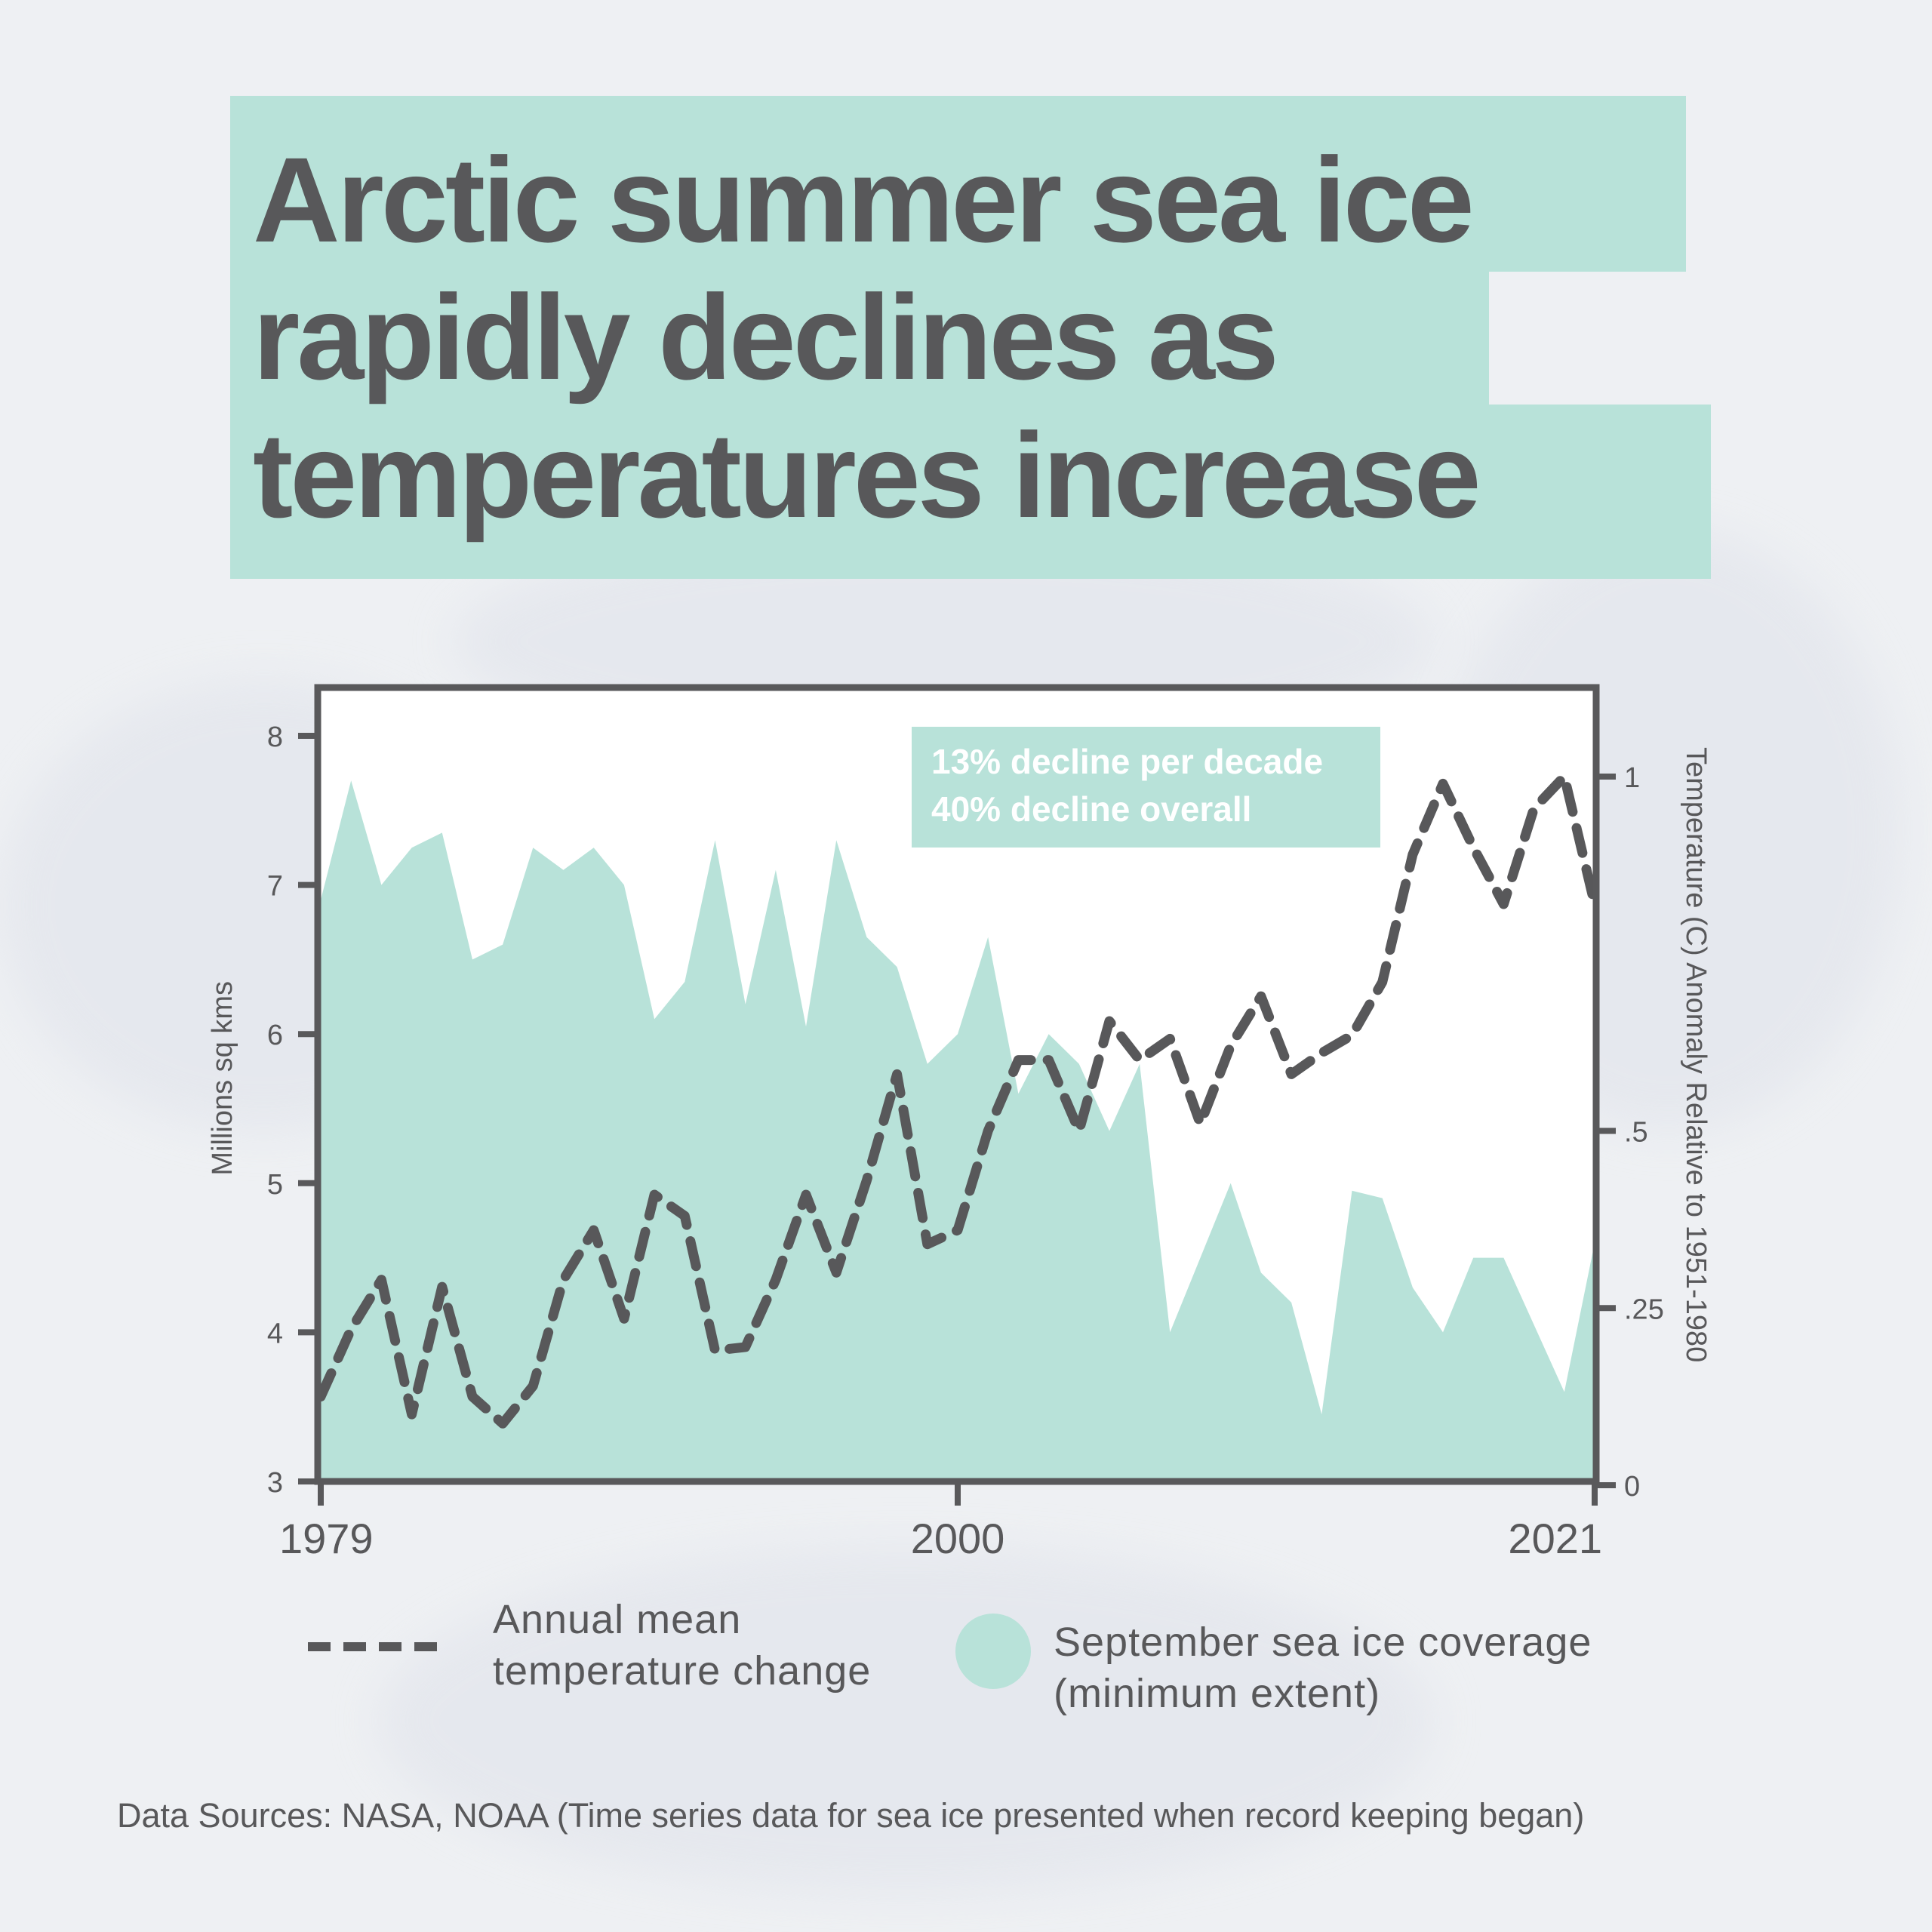  What do you see at coordinates (275, 1185) in the screenshot?
I see `left-tick-label: 5` at bounding box center [275, 1185].